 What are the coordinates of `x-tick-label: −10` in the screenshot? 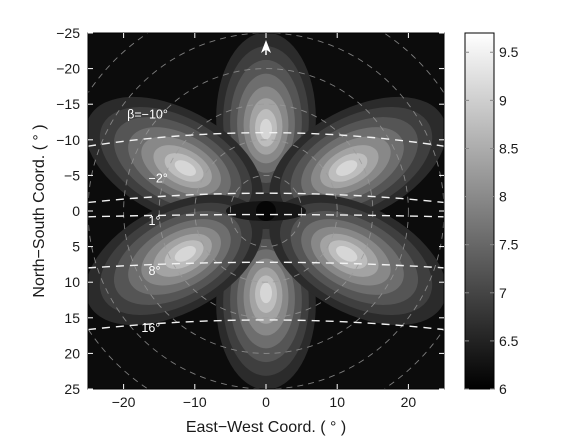 It's located at (195, 402).